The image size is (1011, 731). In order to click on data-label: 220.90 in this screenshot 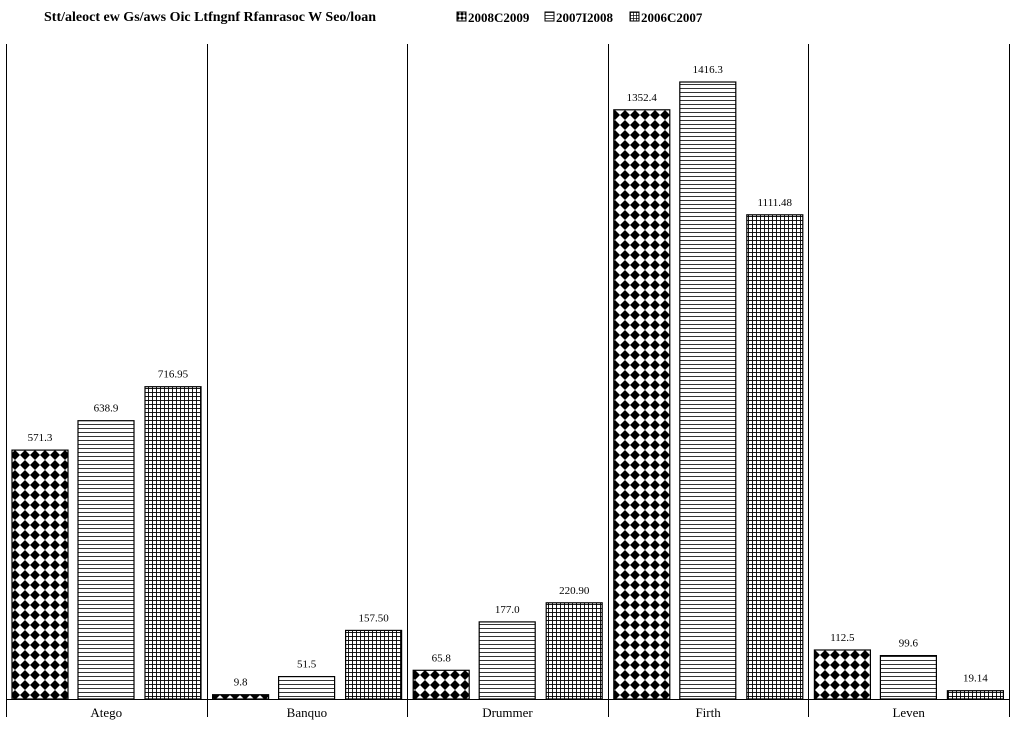, I will do `click(574, 591)`.